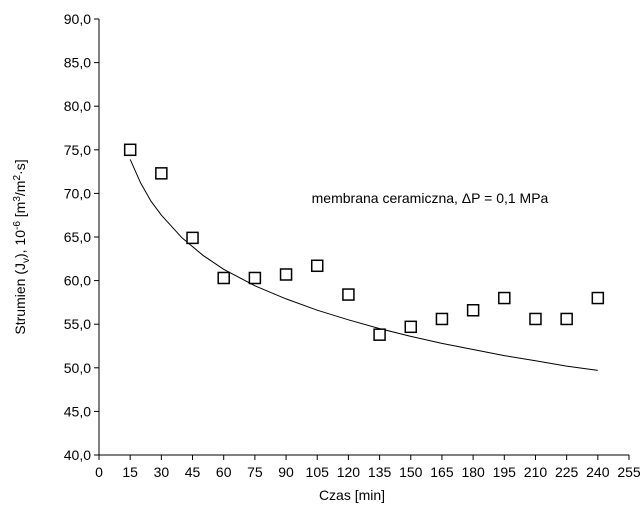 The image size is (644, 506). What do you see at coordinates (20, 167) in the screenshot?
I see `y-title-unit-c: ·s]` at bounding box center [20, 167].